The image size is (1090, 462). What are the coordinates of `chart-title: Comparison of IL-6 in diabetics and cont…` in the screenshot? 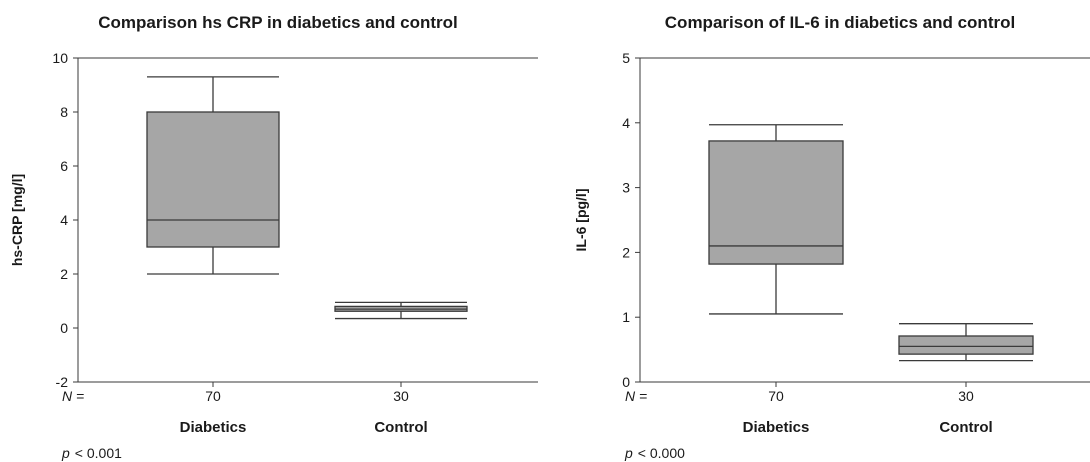 It's located at (840, 22).